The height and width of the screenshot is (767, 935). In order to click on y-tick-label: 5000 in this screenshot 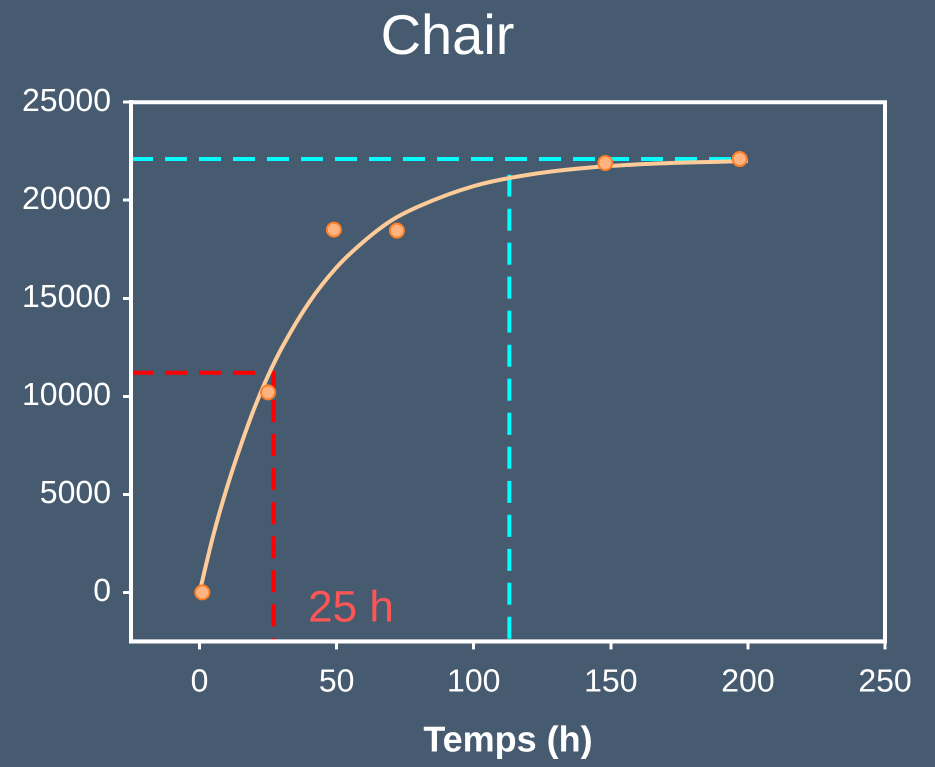, I will do `click(75, 492)`.